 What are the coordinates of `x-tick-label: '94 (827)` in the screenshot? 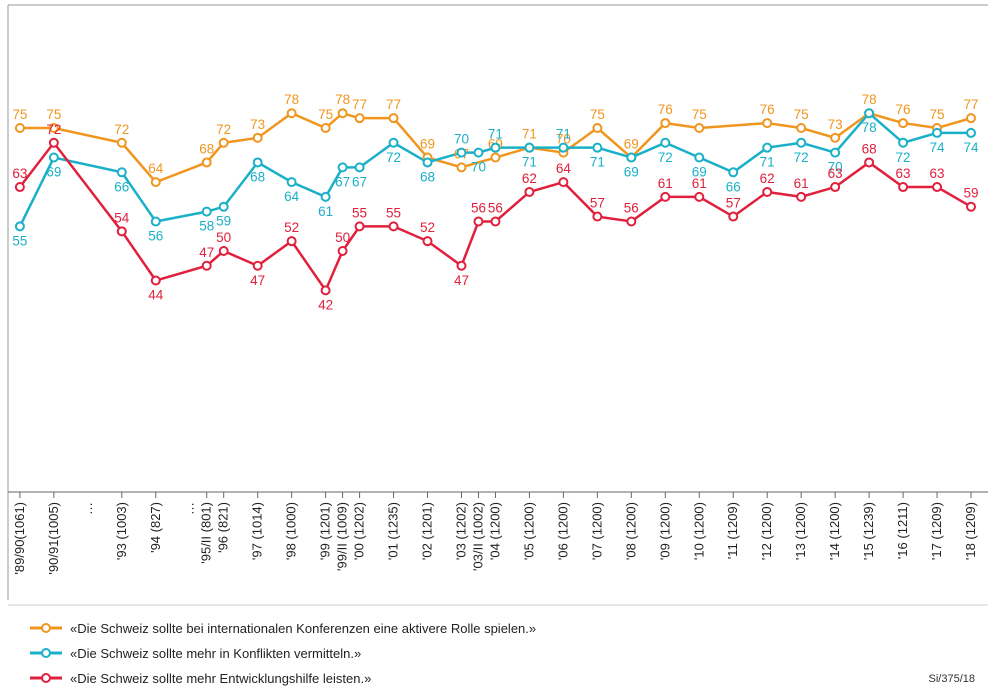 It's located at (155, 527).